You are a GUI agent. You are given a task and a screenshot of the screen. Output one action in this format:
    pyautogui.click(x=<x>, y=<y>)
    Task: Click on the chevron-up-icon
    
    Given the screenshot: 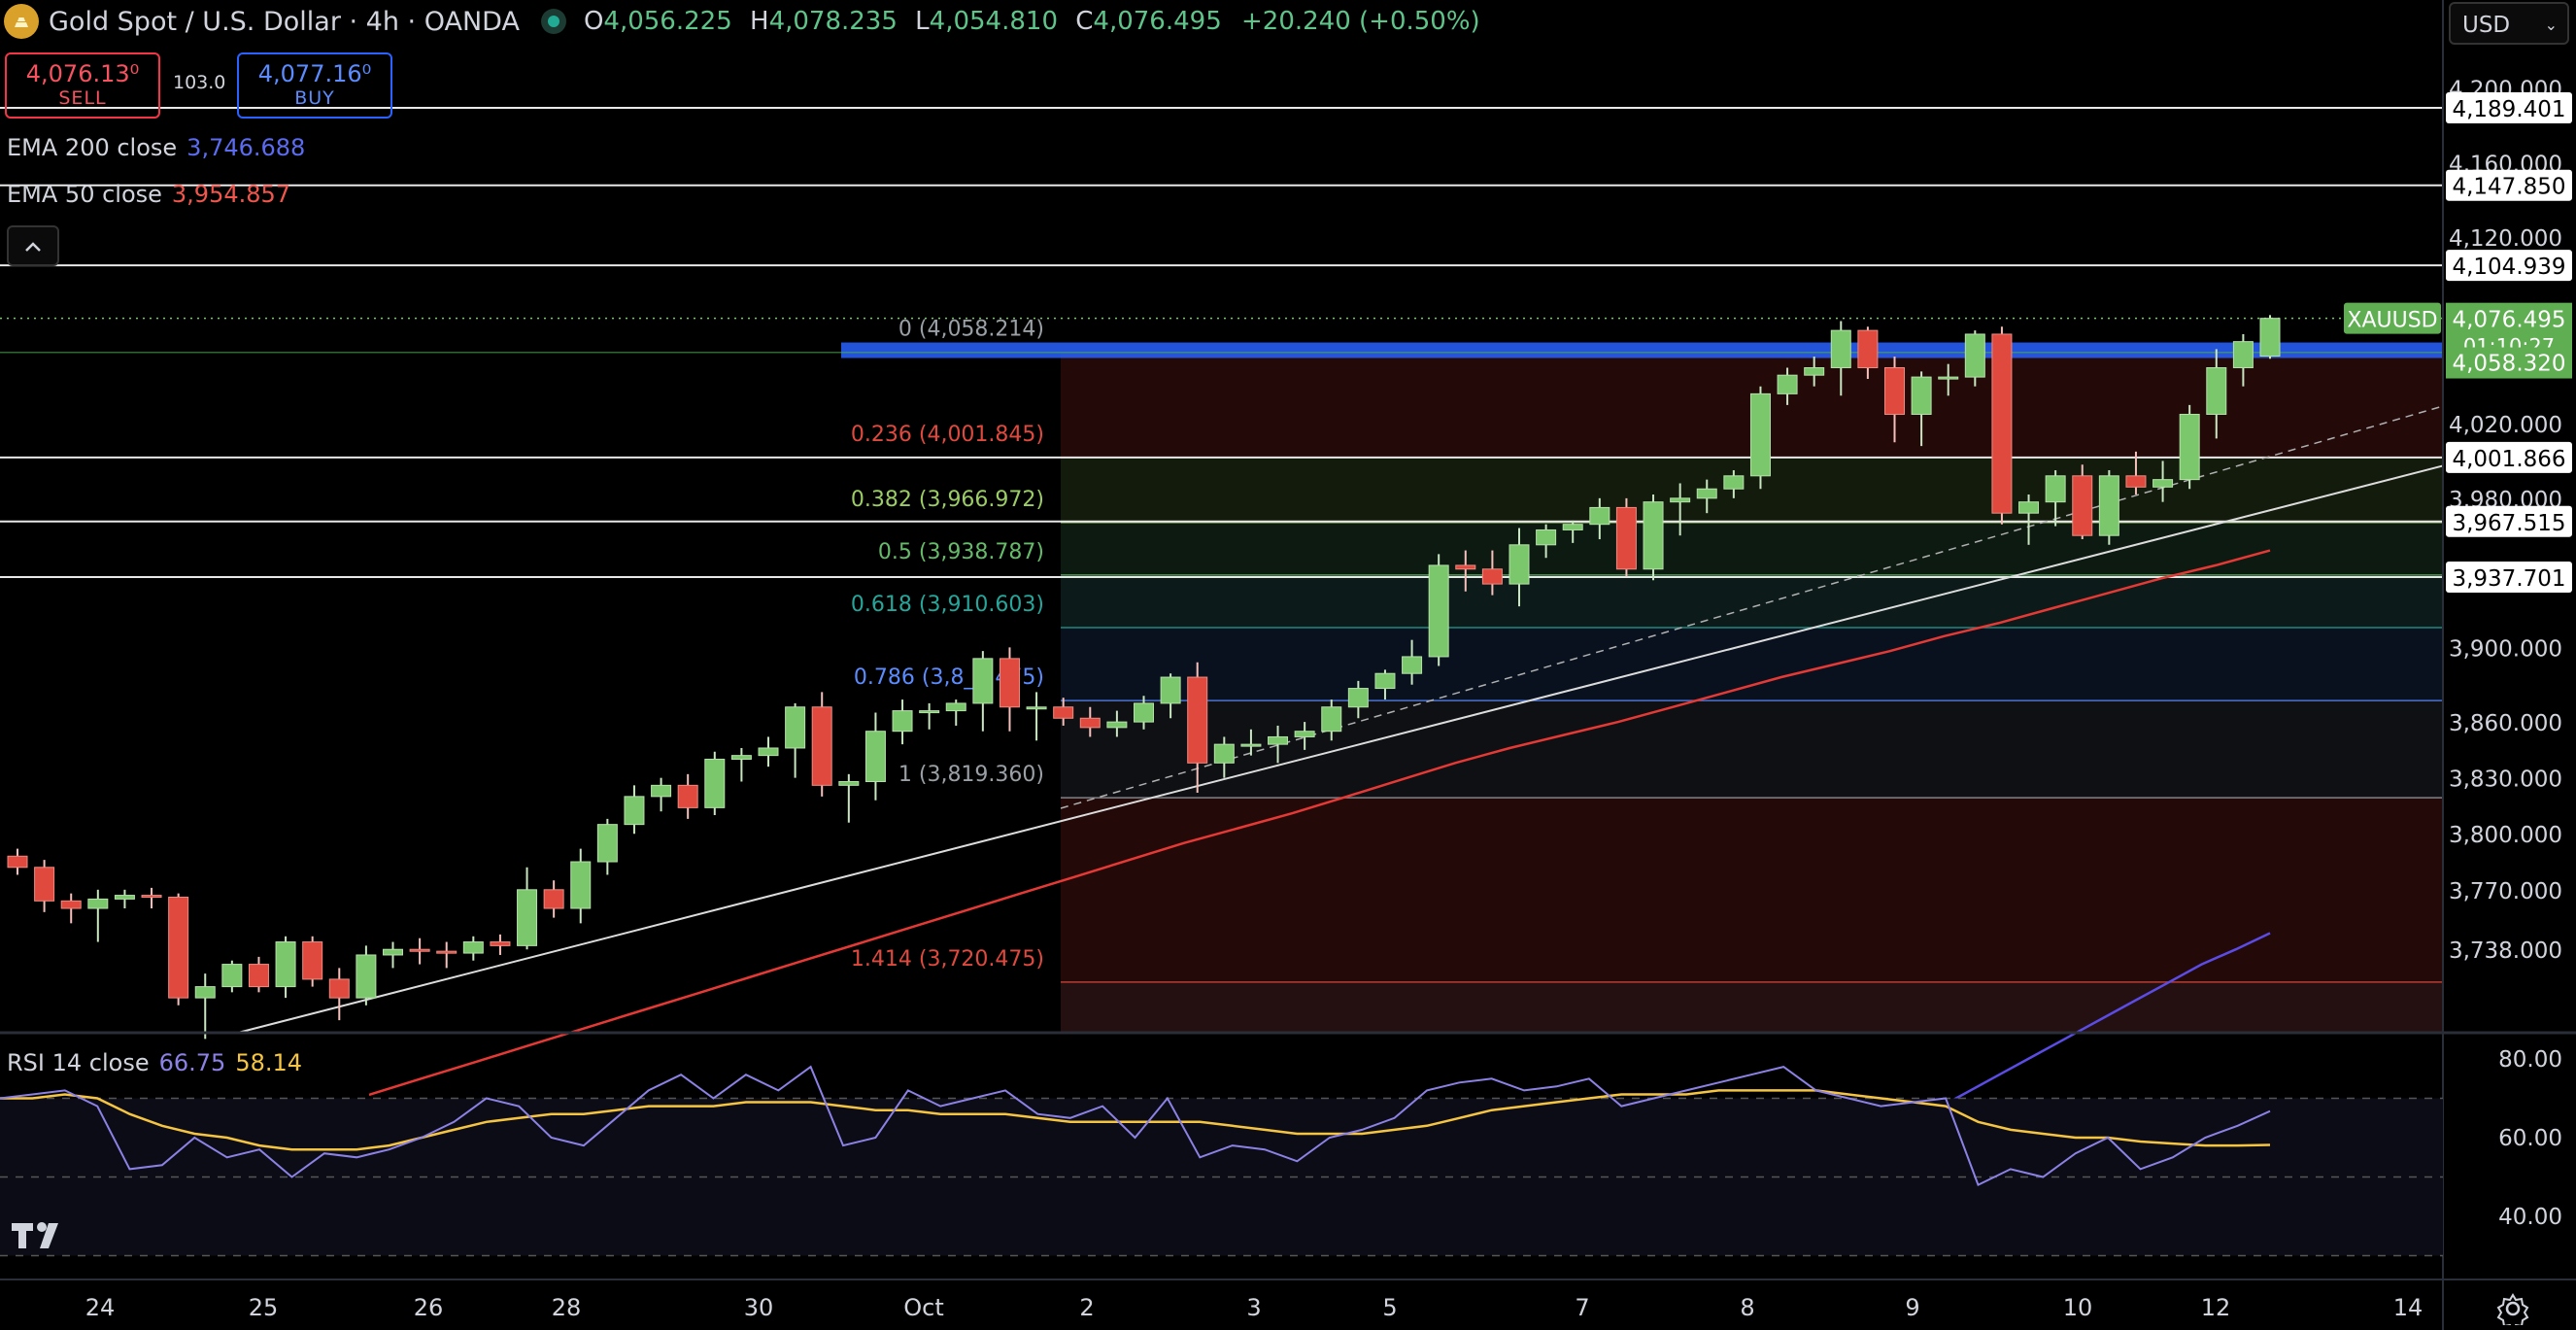 What is the action you would take?
    pyautogui.click(x=33, y=247)
    